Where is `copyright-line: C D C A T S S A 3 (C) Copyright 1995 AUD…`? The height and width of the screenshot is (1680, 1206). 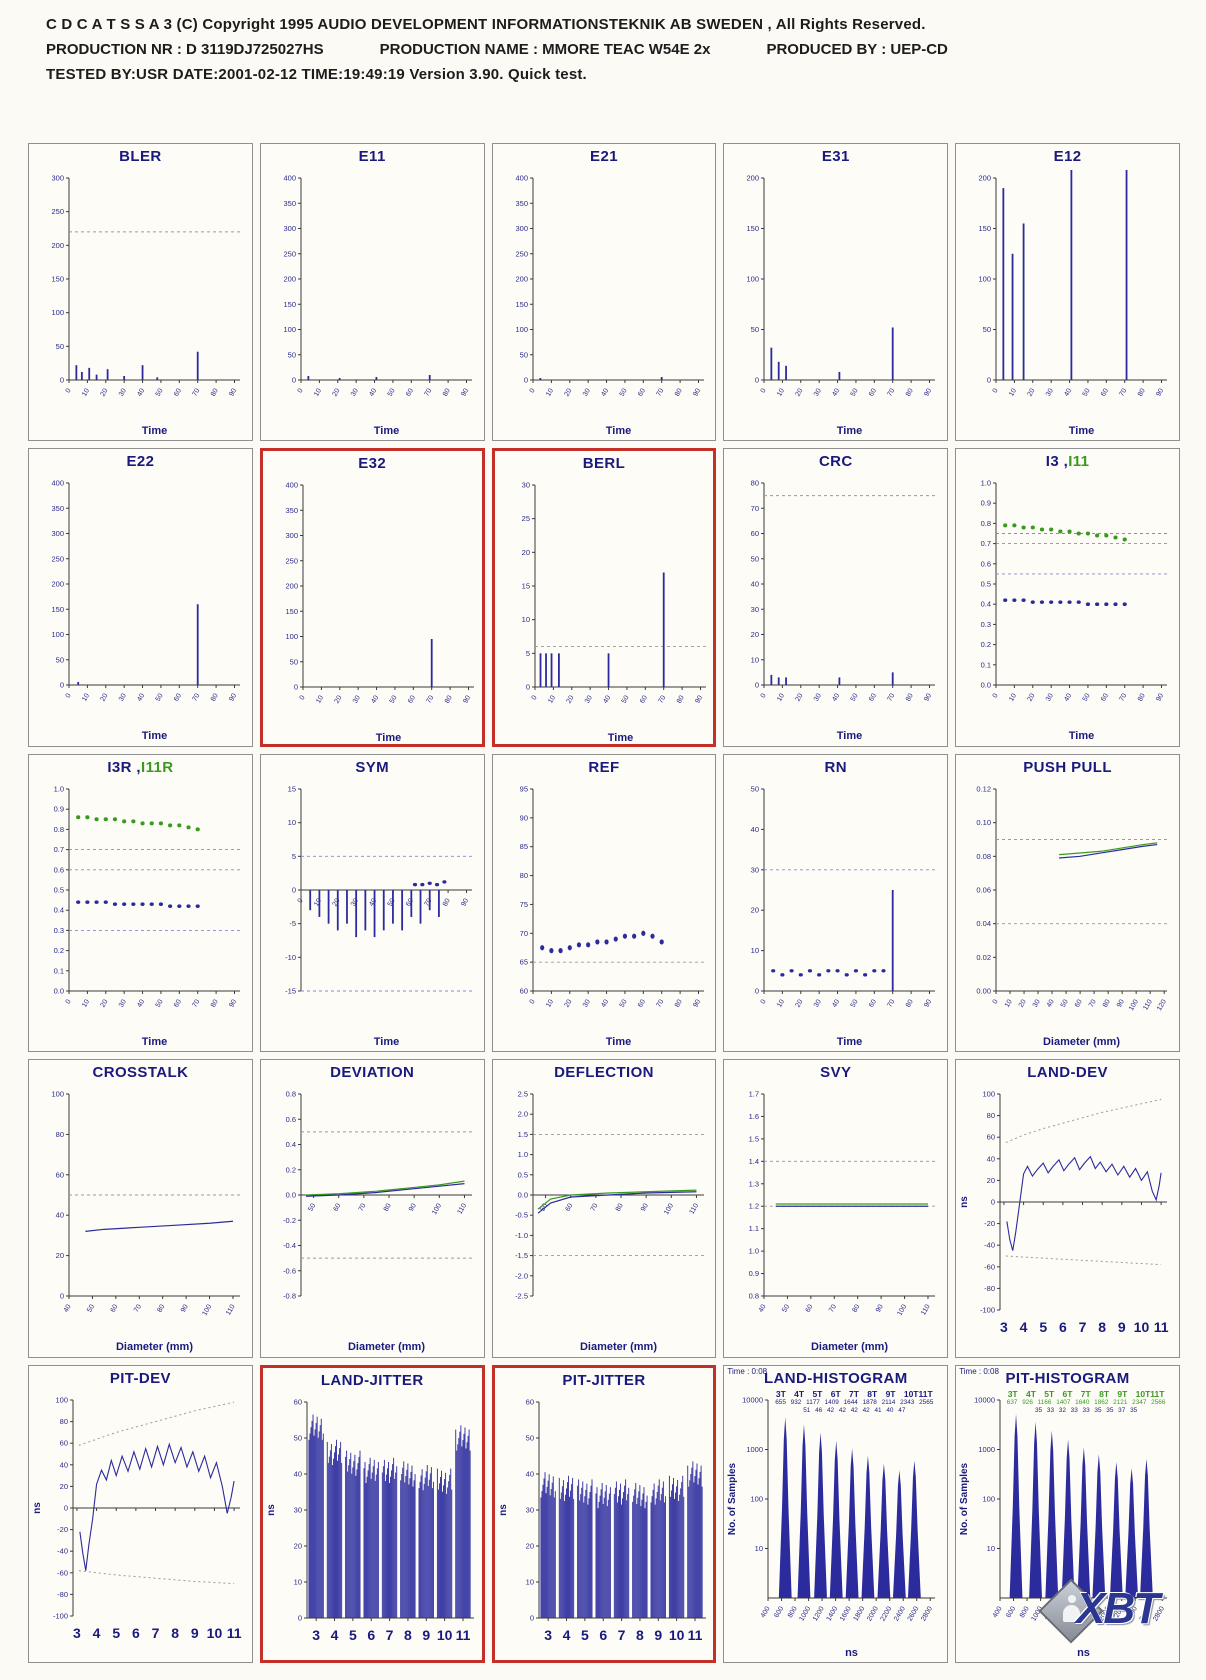
copyright-line: C D C A T S S A 3 (C) Copyright 1995 AUD… is located at coordinates (486, 24).